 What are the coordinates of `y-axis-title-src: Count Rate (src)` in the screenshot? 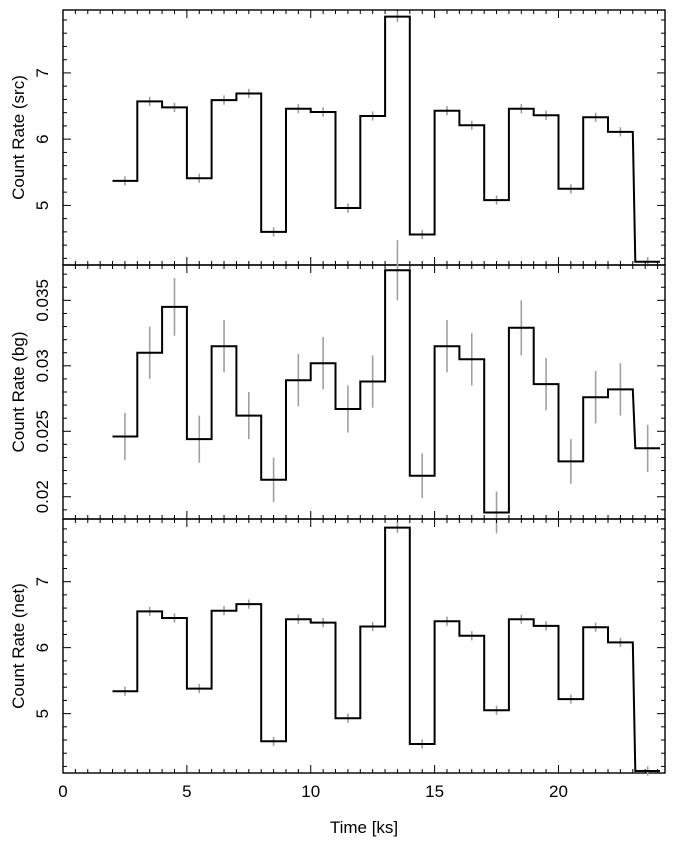 It's located at (18, 137).